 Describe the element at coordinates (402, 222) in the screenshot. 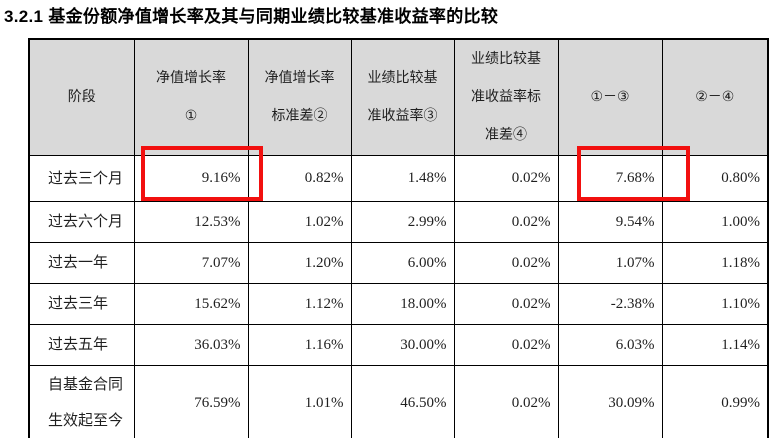

I see `value-cell: 2.99%` at that location.